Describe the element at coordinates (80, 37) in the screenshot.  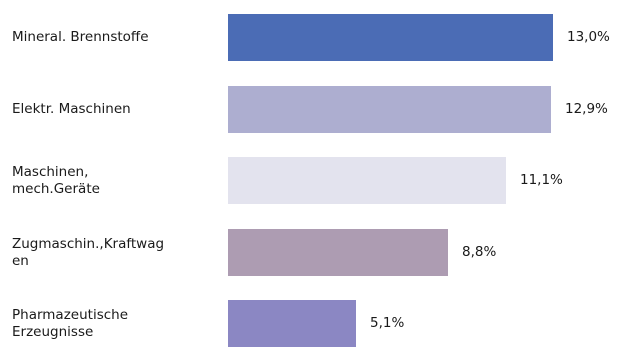
I see `category-label-line: Mineral. Brennstoffe` at that location.